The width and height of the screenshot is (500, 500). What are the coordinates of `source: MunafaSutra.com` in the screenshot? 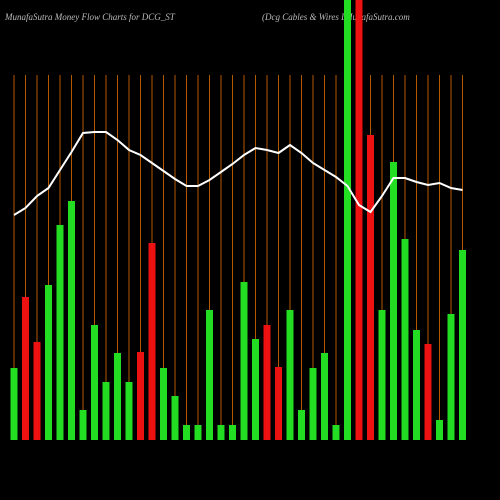 It's located at (377, 17).